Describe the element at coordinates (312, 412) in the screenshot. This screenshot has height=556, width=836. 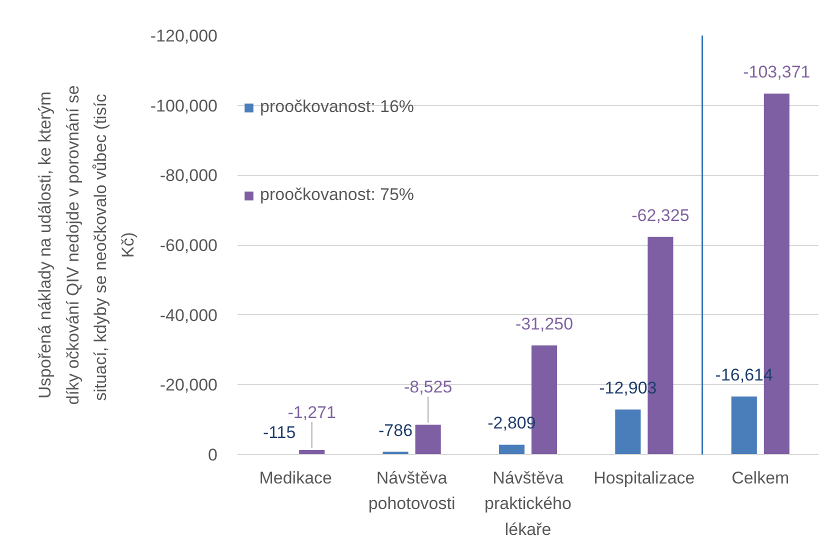
I see `data-label: -1,271` at that location.